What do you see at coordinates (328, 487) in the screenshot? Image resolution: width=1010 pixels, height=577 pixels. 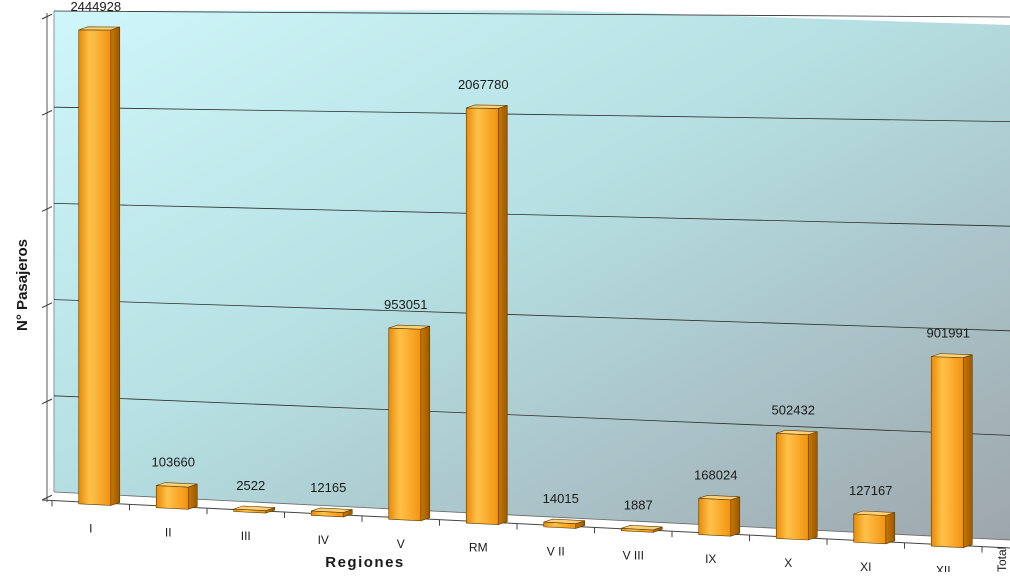 I see `data-label-IV: 12165` at bounding box center [328, 487].